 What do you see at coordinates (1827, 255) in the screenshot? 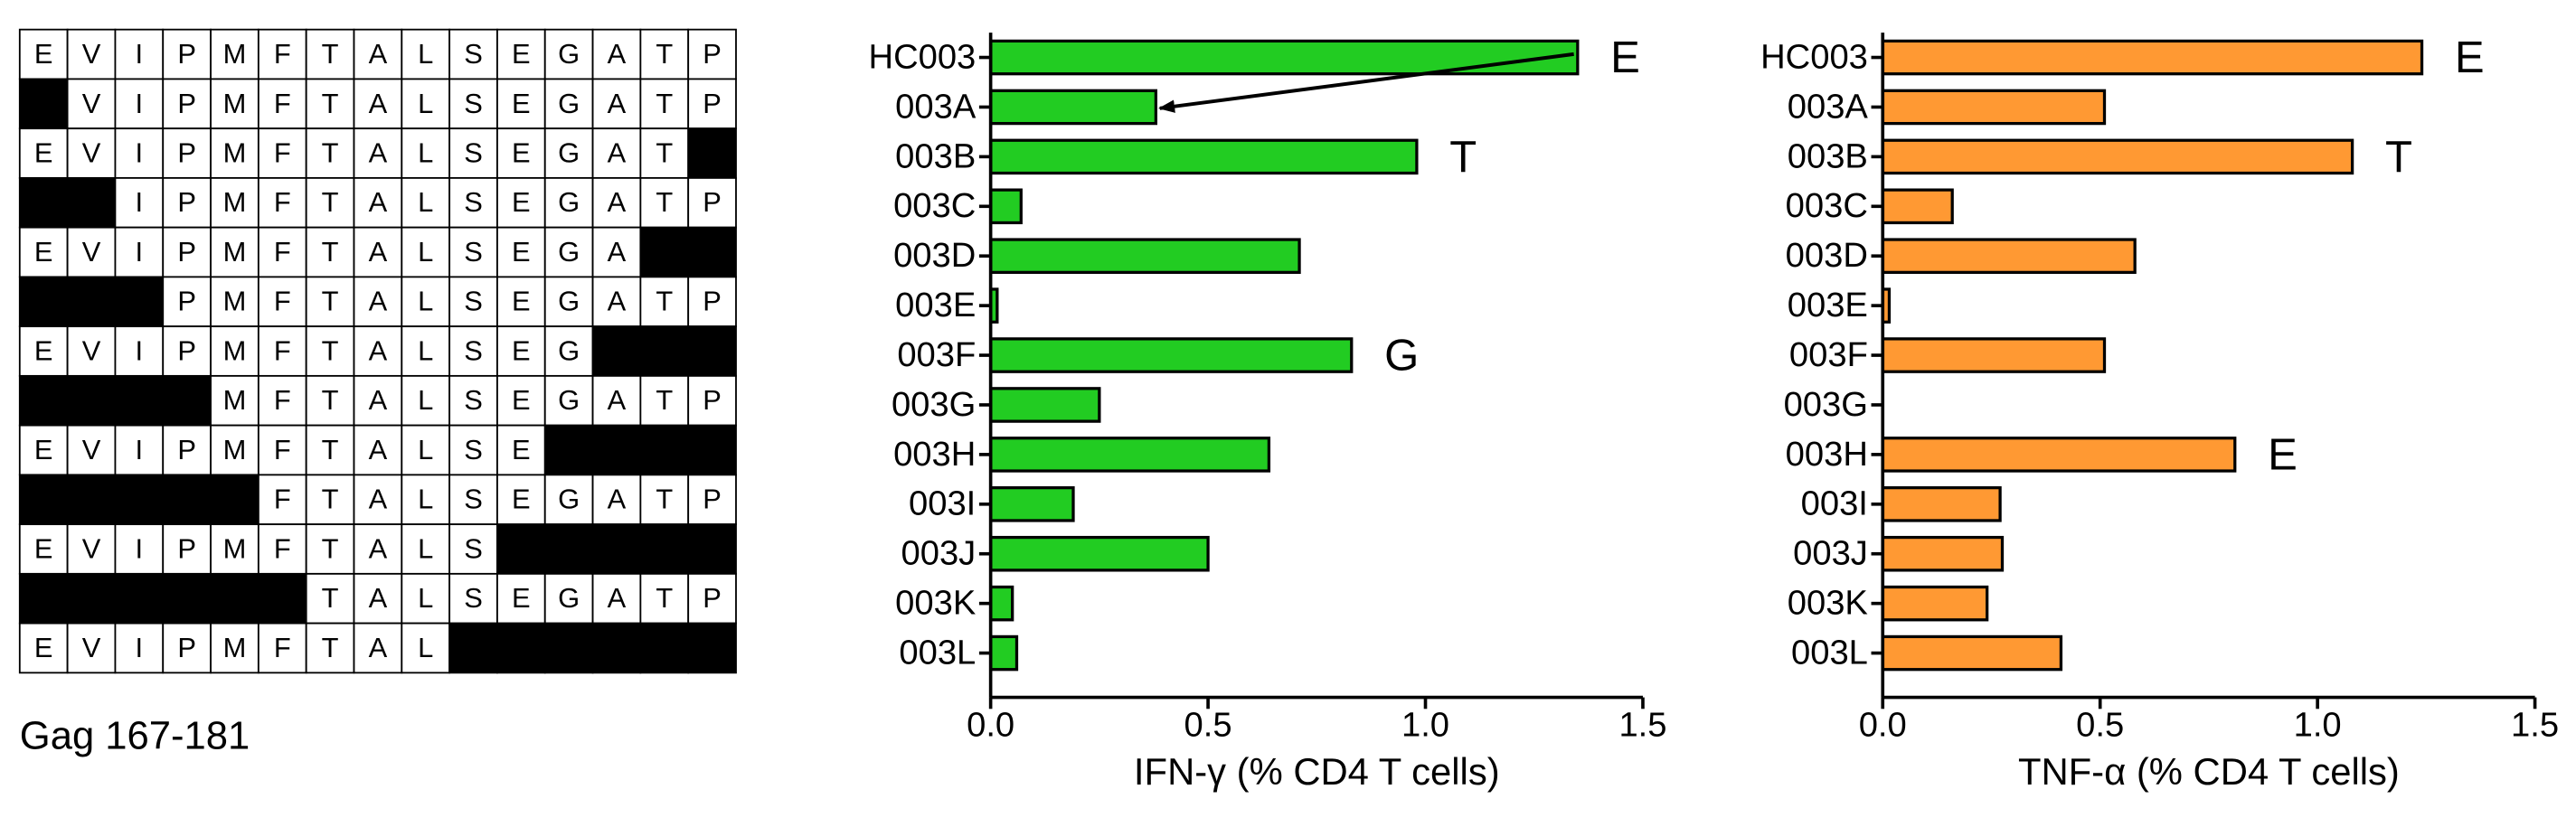
I see `y-tick-label: 003D` at bounding box center [1827, 255].